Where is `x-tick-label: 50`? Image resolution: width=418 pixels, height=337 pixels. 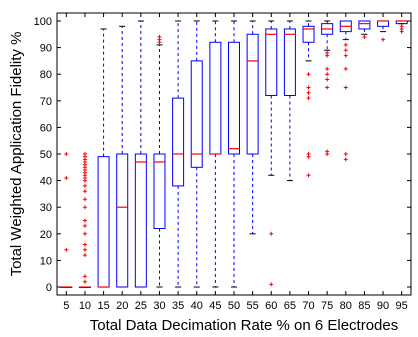 x-tick-label: 50 is located at coordinates (234, 306).